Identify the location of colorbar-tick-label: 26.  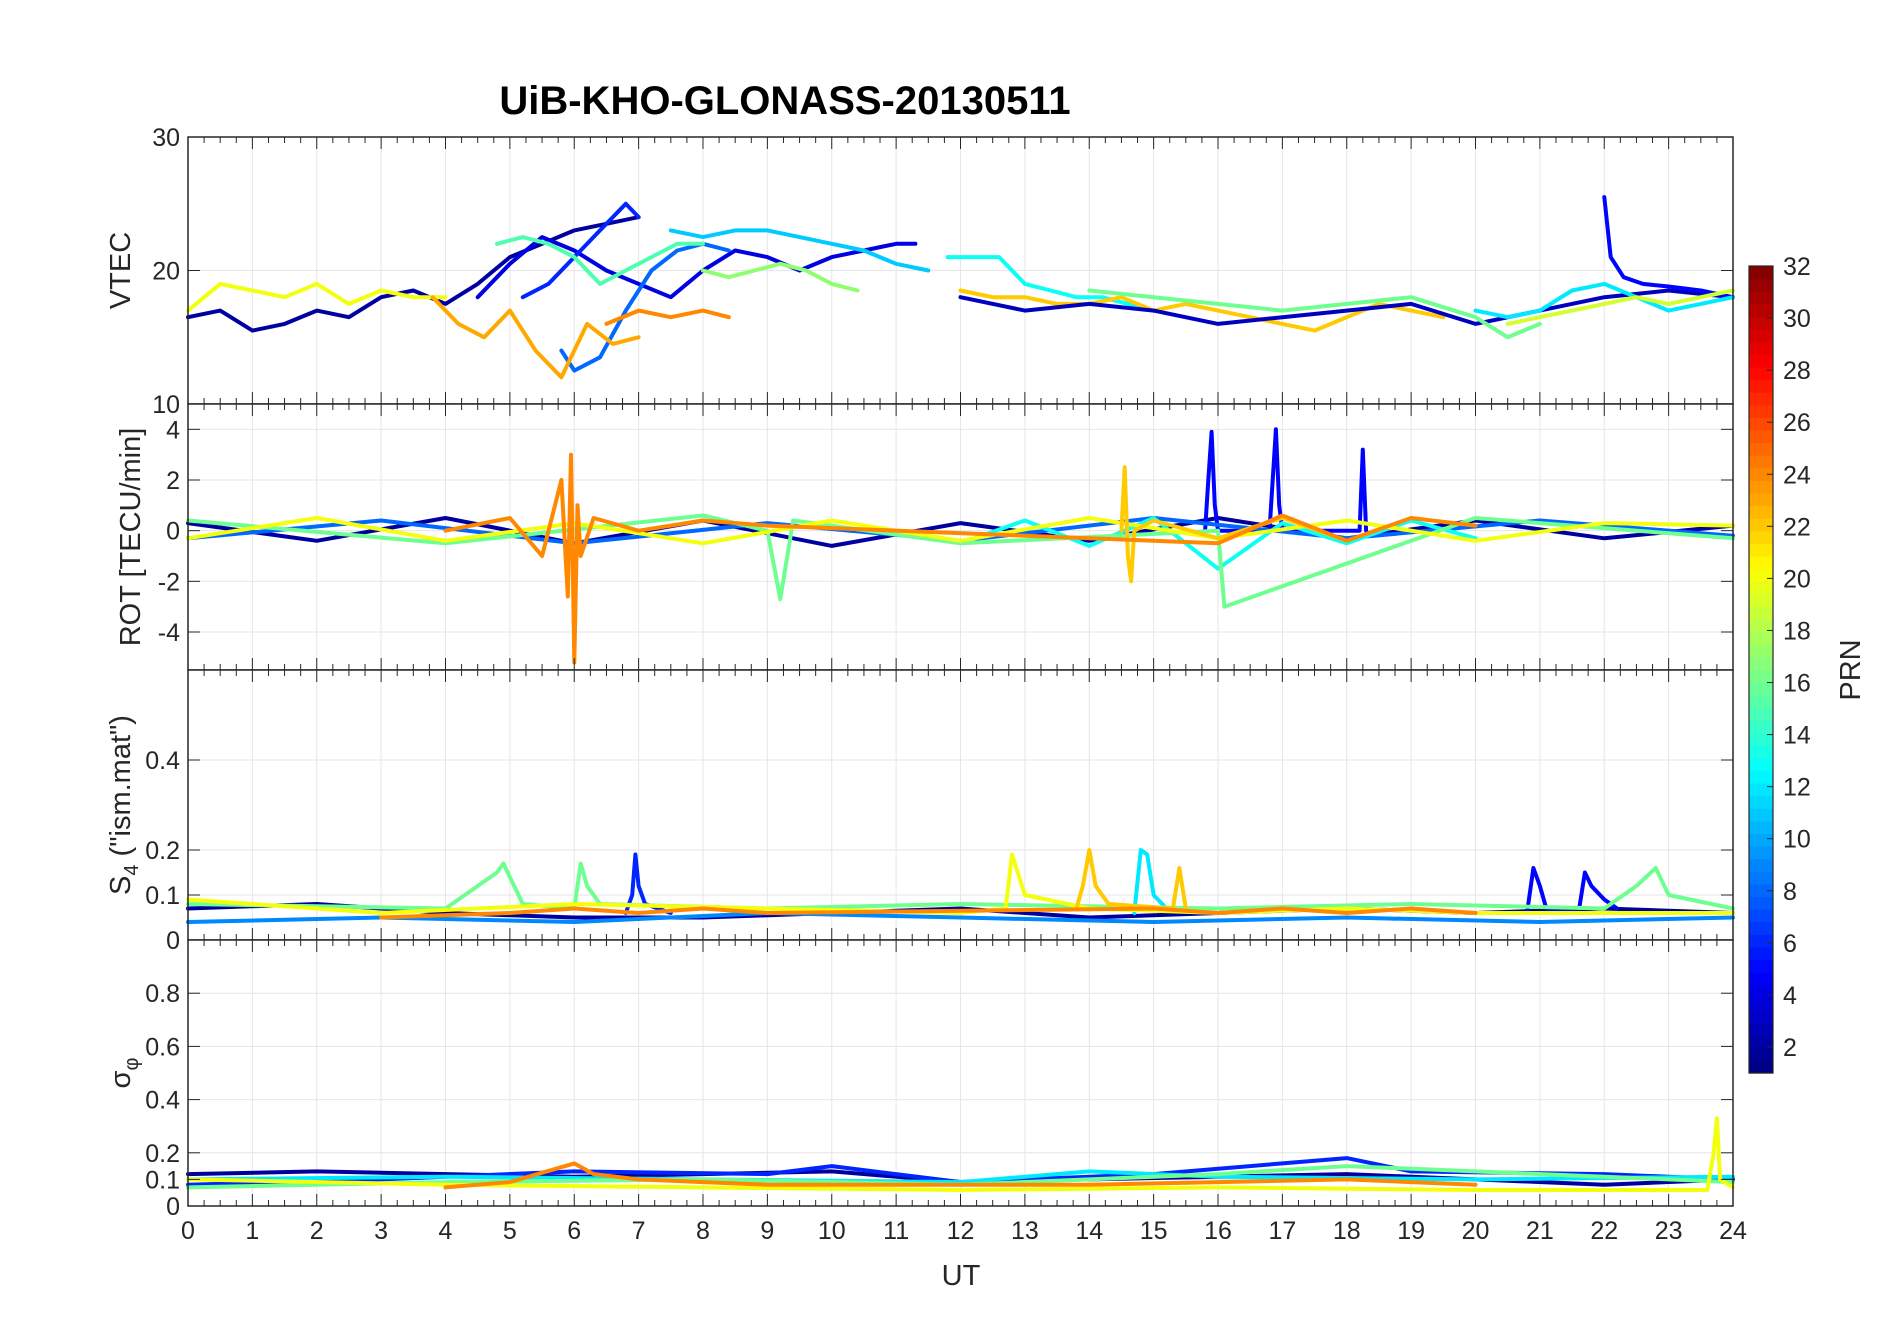
(1797, 423).